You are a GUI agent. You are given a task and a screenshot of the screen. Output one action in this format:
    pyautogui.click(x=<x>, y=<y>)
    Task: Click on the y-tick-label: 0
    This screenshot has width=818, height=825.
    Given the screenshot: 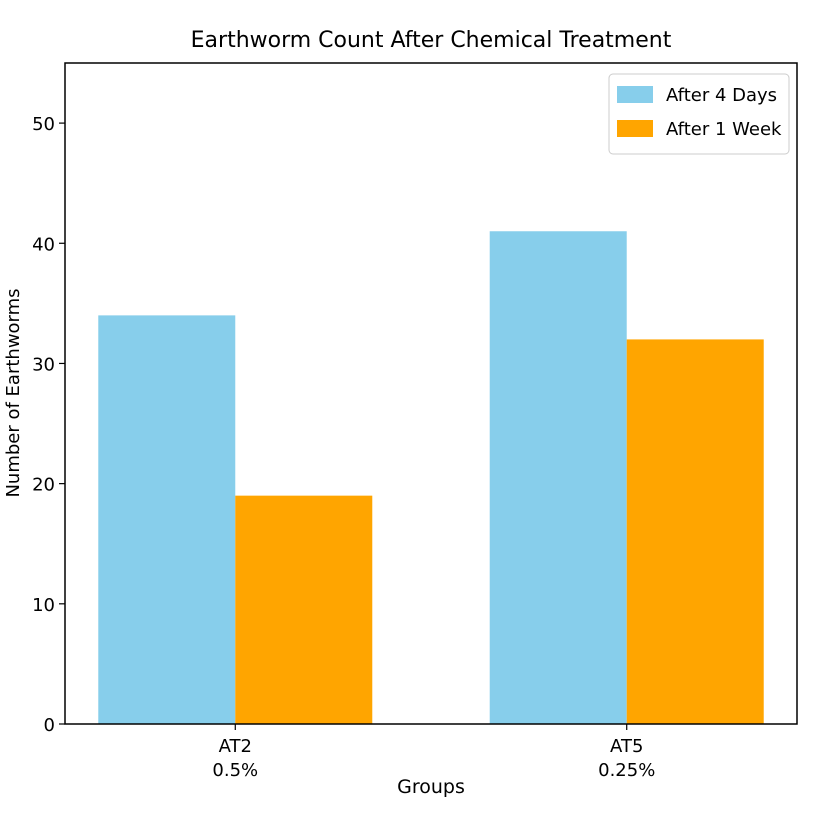 What is the action you would take?
    pyautogui.click(x=49, y=725)
    